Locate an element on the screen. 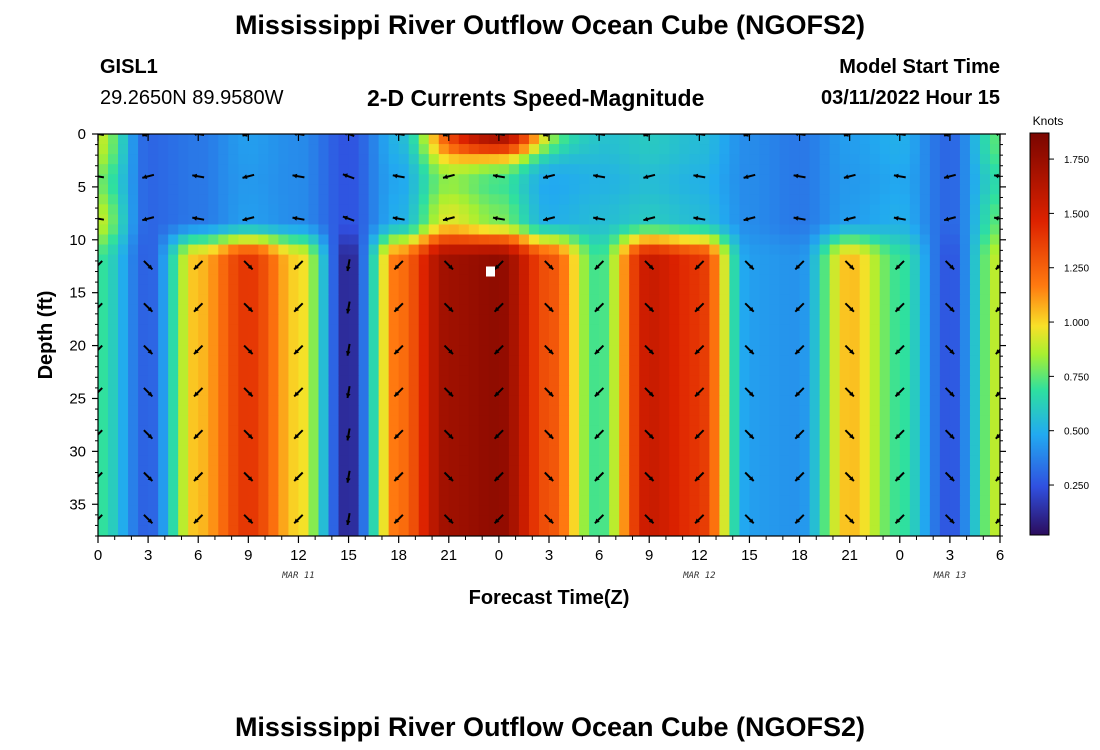  x-tick-label: 3 is located at coordinates (950, 555).